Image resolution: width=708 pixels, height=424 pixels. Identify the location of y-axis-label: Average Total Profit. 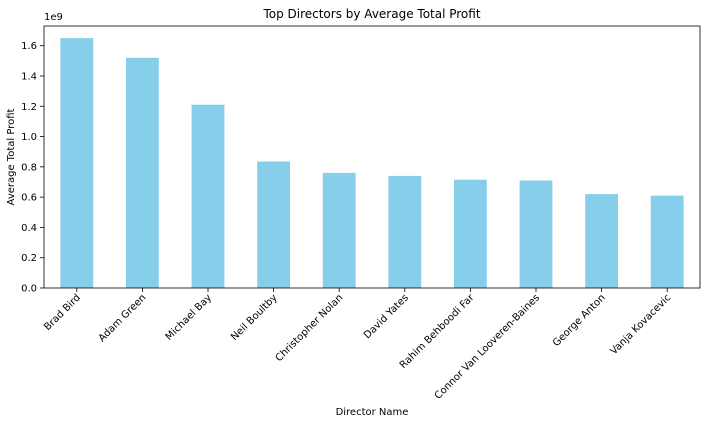
(11, 156).